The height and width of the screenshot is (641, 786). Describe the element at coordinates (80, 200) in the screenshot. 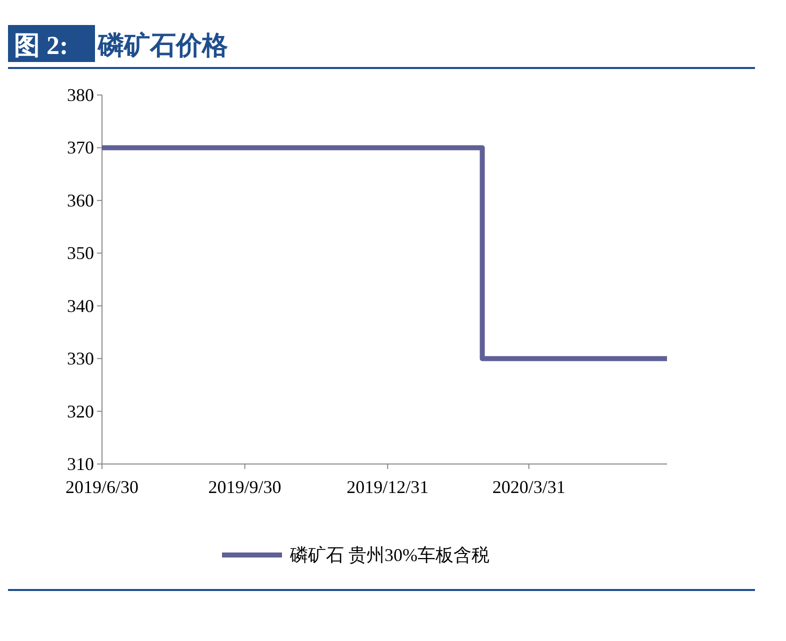

I see `y-tick-label: 360` at that location.